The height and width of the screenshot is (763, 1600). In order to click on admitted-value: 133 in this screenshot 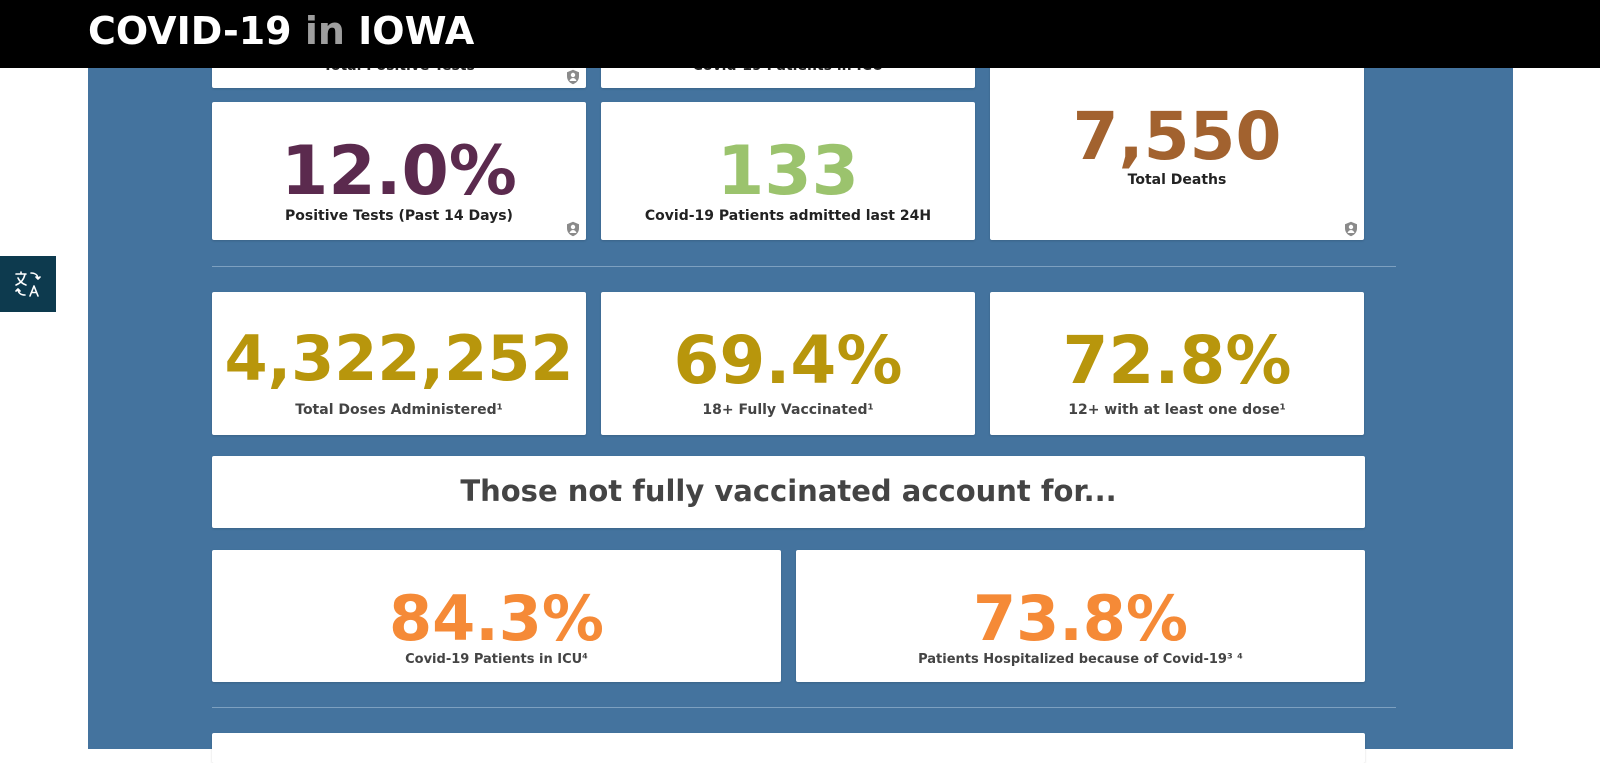, I will do `click(788, 171)`.